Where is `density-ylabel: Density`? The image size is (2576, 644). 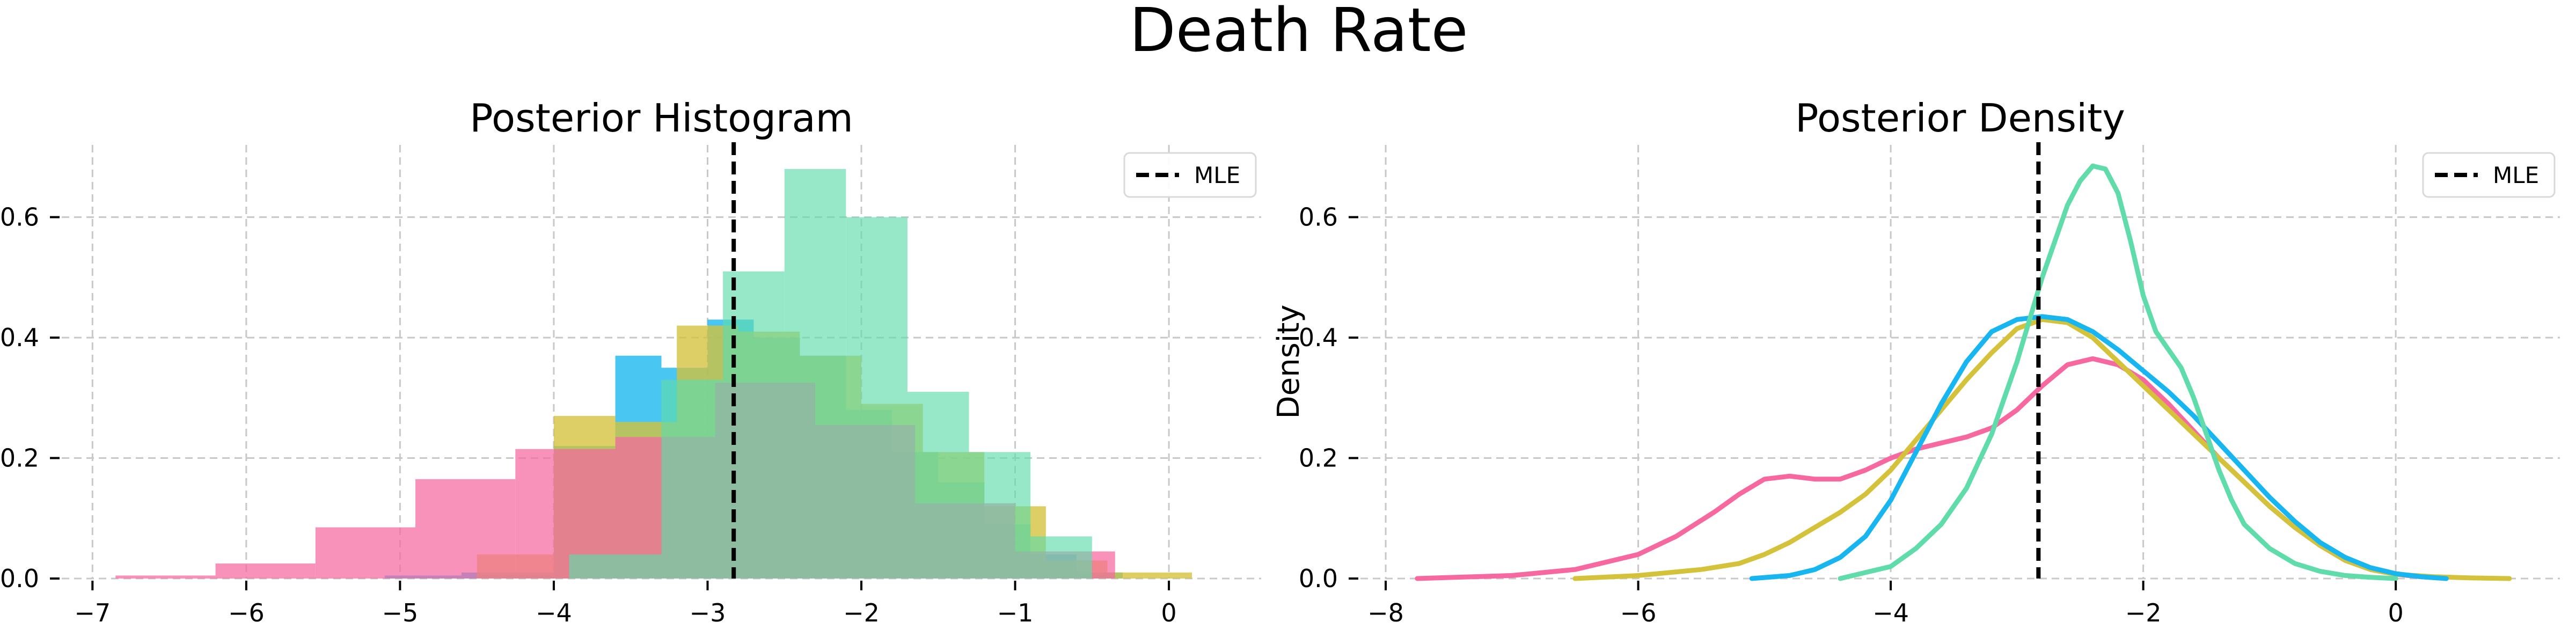 density-ylabel: Density is located at coordinates (1288, 362).